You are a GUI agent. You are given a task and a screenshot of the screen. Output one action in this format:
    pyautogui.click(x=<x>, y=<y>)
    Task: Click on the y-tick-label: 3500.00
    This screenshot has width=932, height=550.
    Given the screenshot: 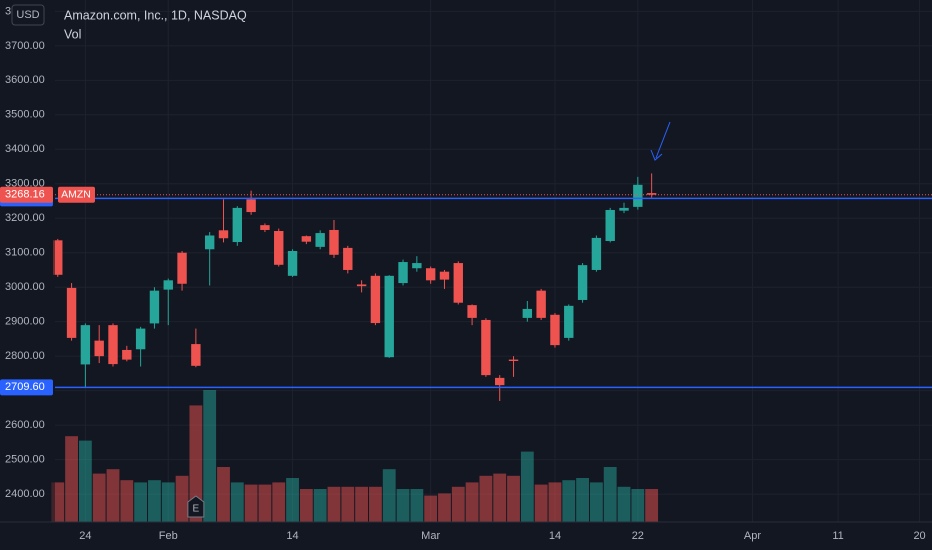 What is the action you would take?
    pyautogui.click(x=25, y=115)
    